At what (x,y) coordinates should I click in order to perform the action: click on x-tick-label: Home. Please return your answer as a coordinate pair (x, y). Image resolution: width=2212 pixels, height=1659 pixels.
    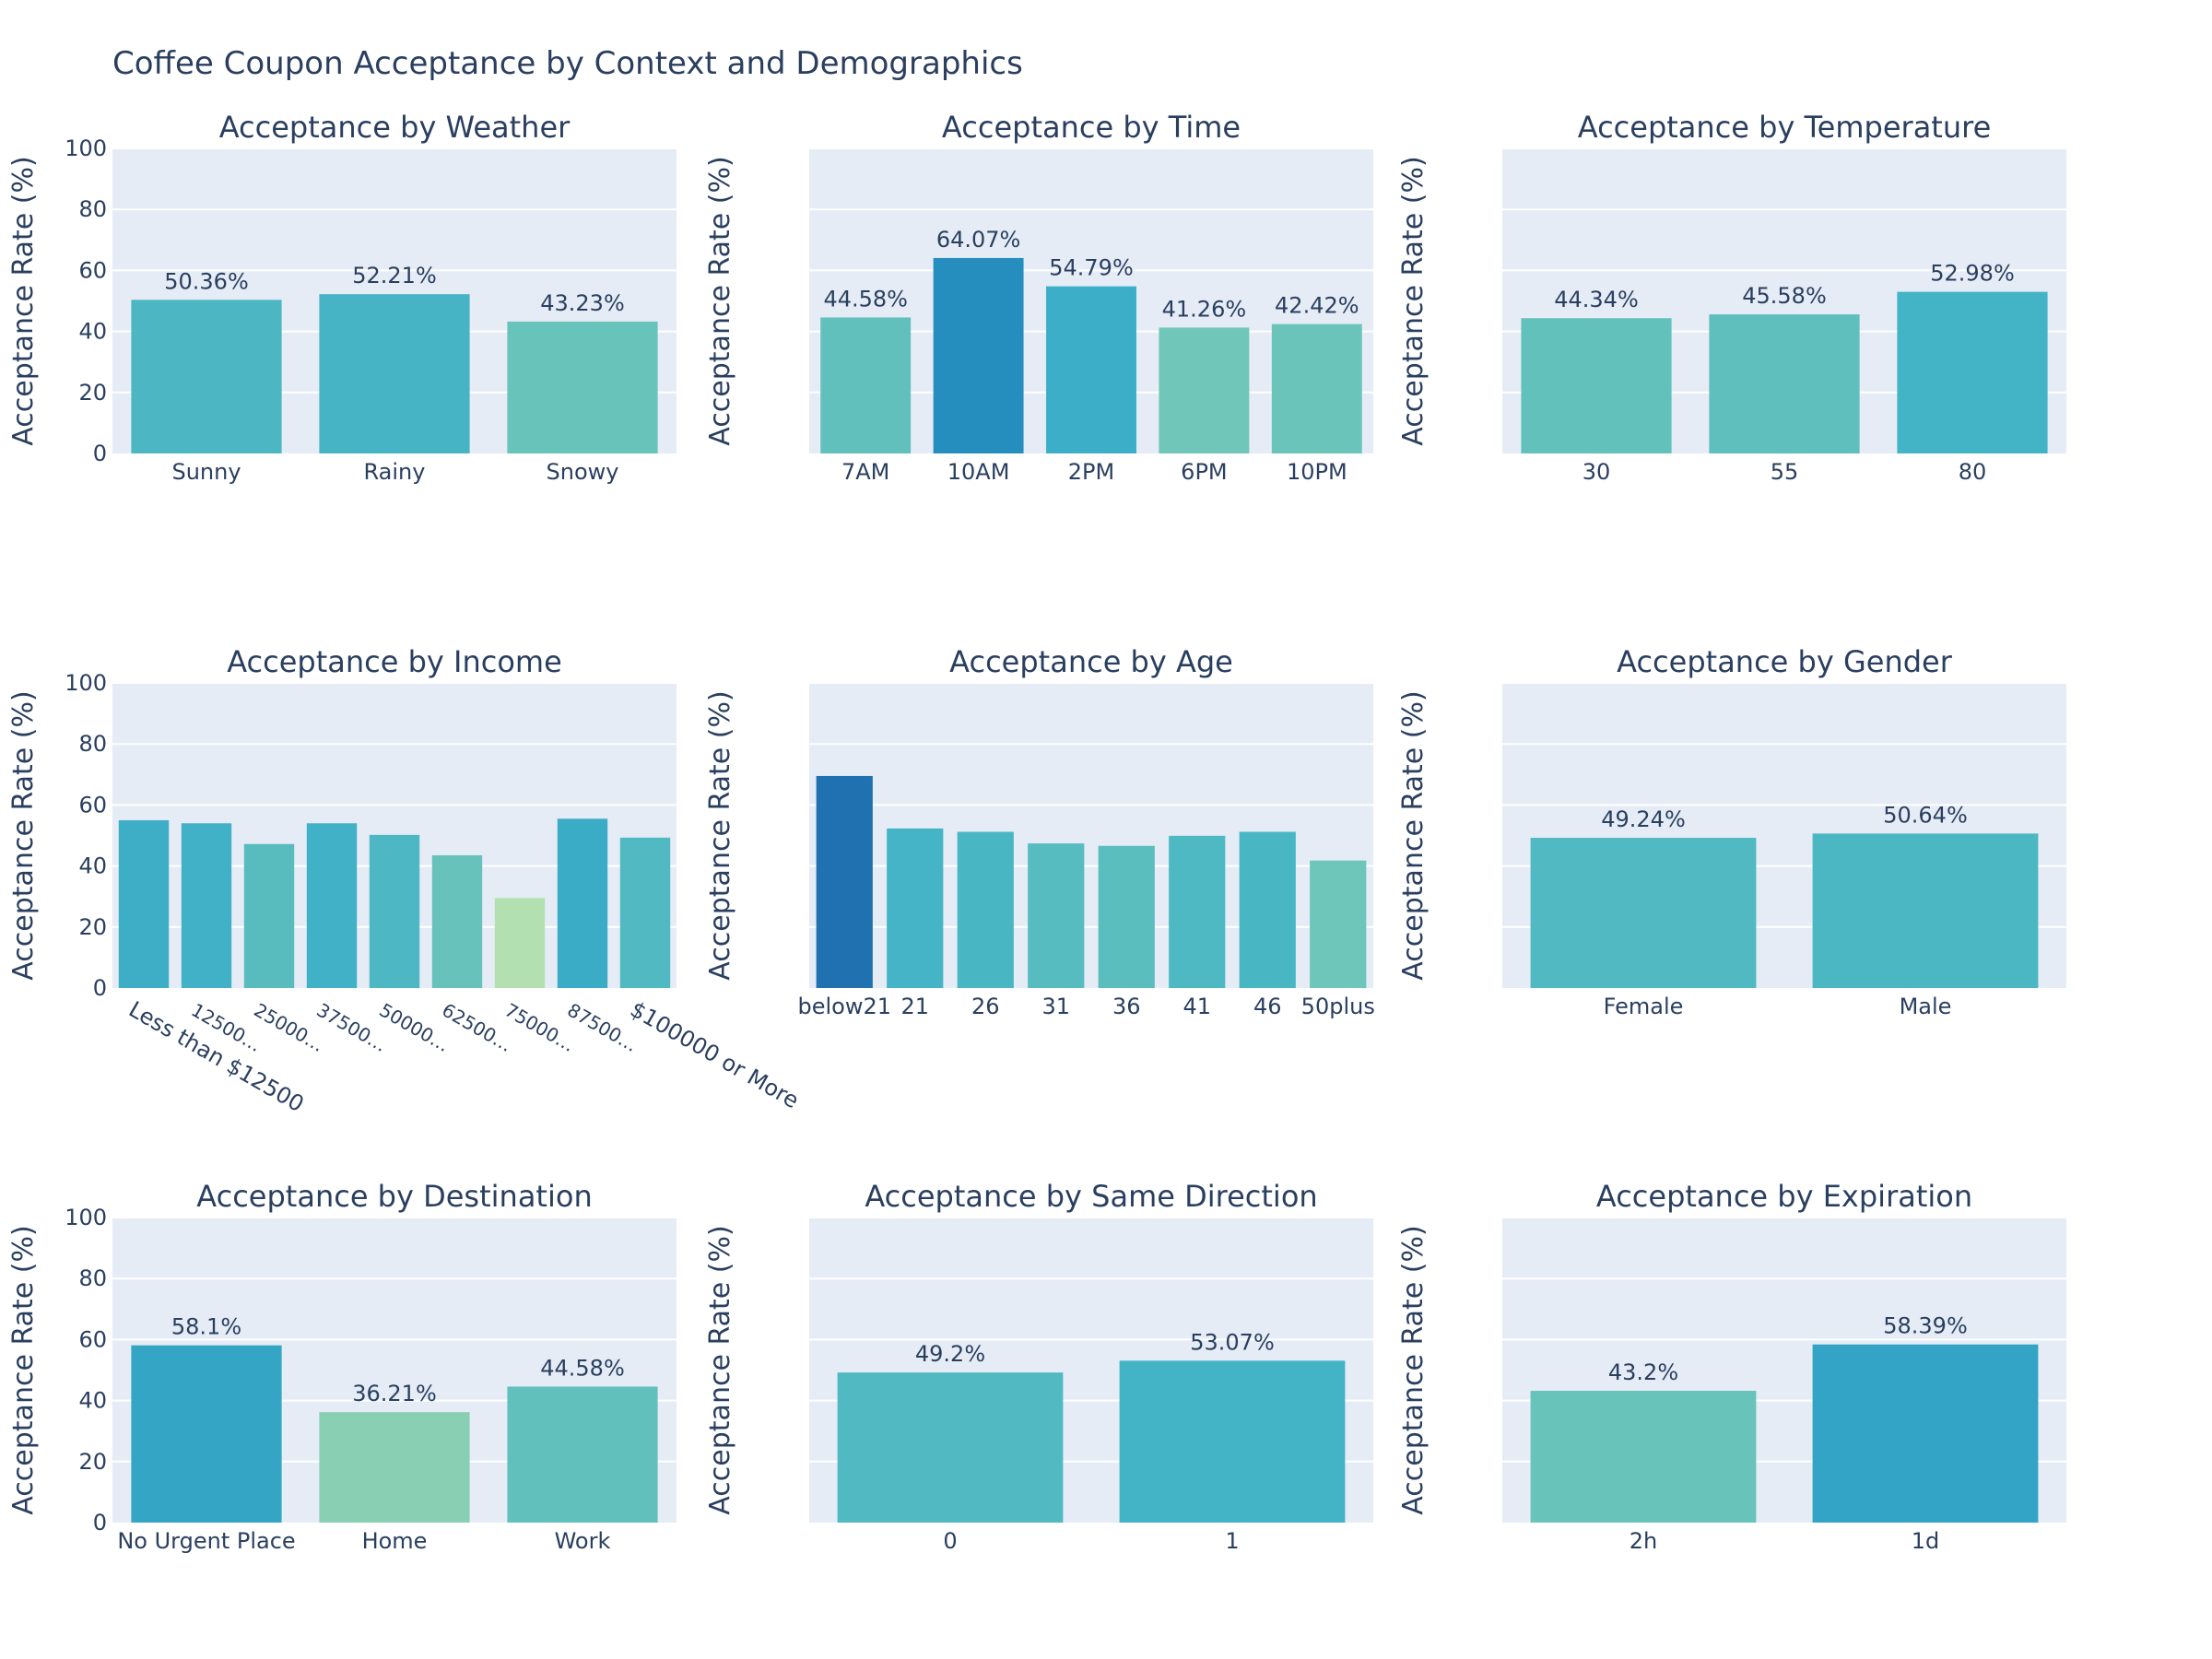
    Looking at the image, I should click on (395, 1541).